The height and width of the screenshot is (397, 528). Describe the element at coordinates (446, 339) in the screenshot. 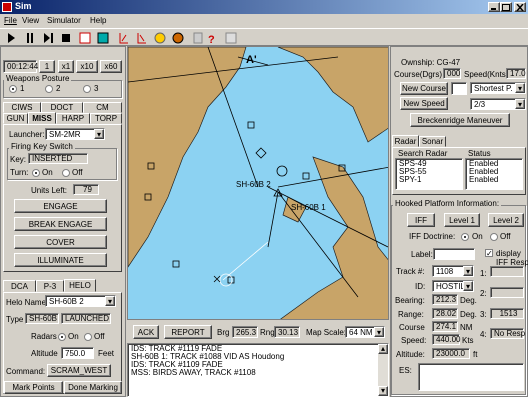

I see `speed: 440.00` at that location.